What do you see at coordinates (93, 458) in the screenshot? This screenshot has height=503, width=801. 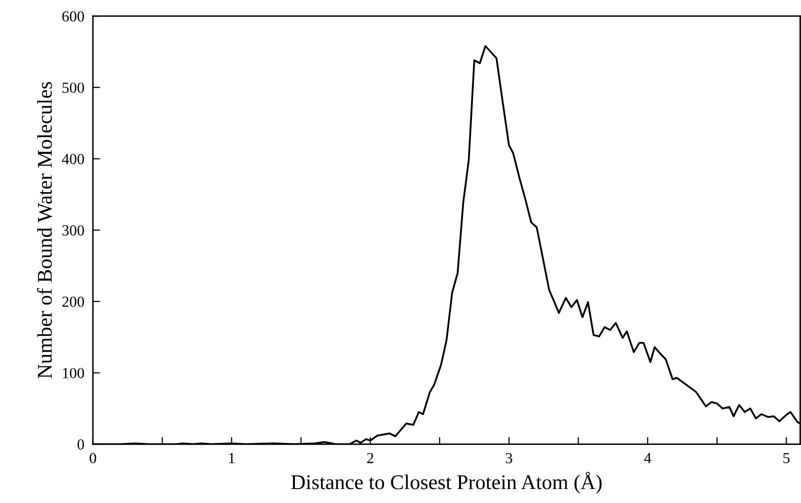 I see `x-tick-label: 0` at bounding box center [93, 458].